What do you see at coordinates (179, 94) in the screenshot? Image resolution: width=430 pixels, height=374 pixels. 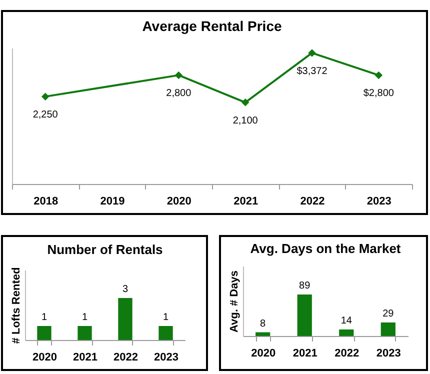 I see `data-label: 2,800` at bounding box center [179, 94].